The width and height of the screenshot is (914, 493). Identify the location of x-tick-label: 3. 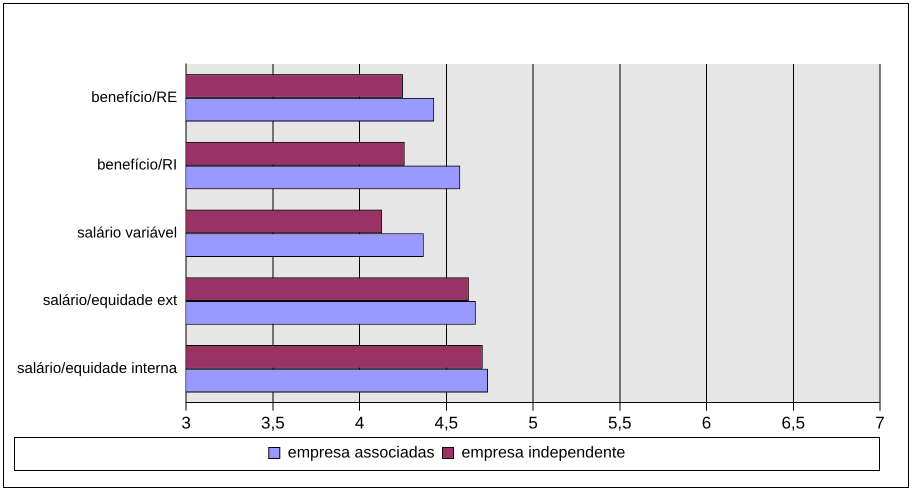
(186, 422).